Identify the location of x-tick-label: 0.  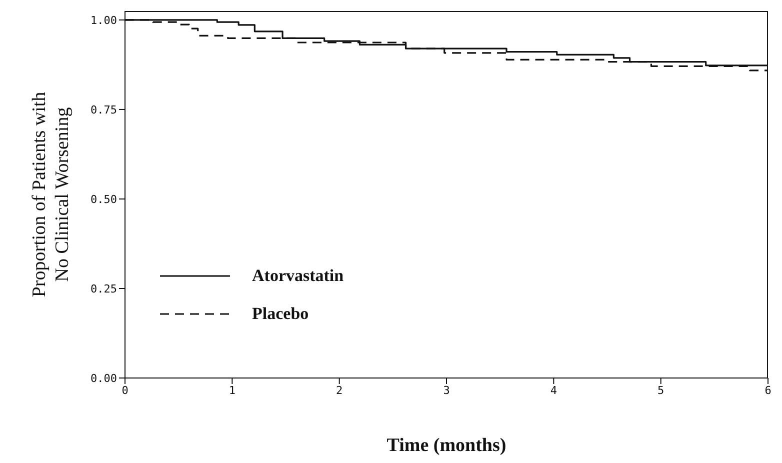
(125, 390).